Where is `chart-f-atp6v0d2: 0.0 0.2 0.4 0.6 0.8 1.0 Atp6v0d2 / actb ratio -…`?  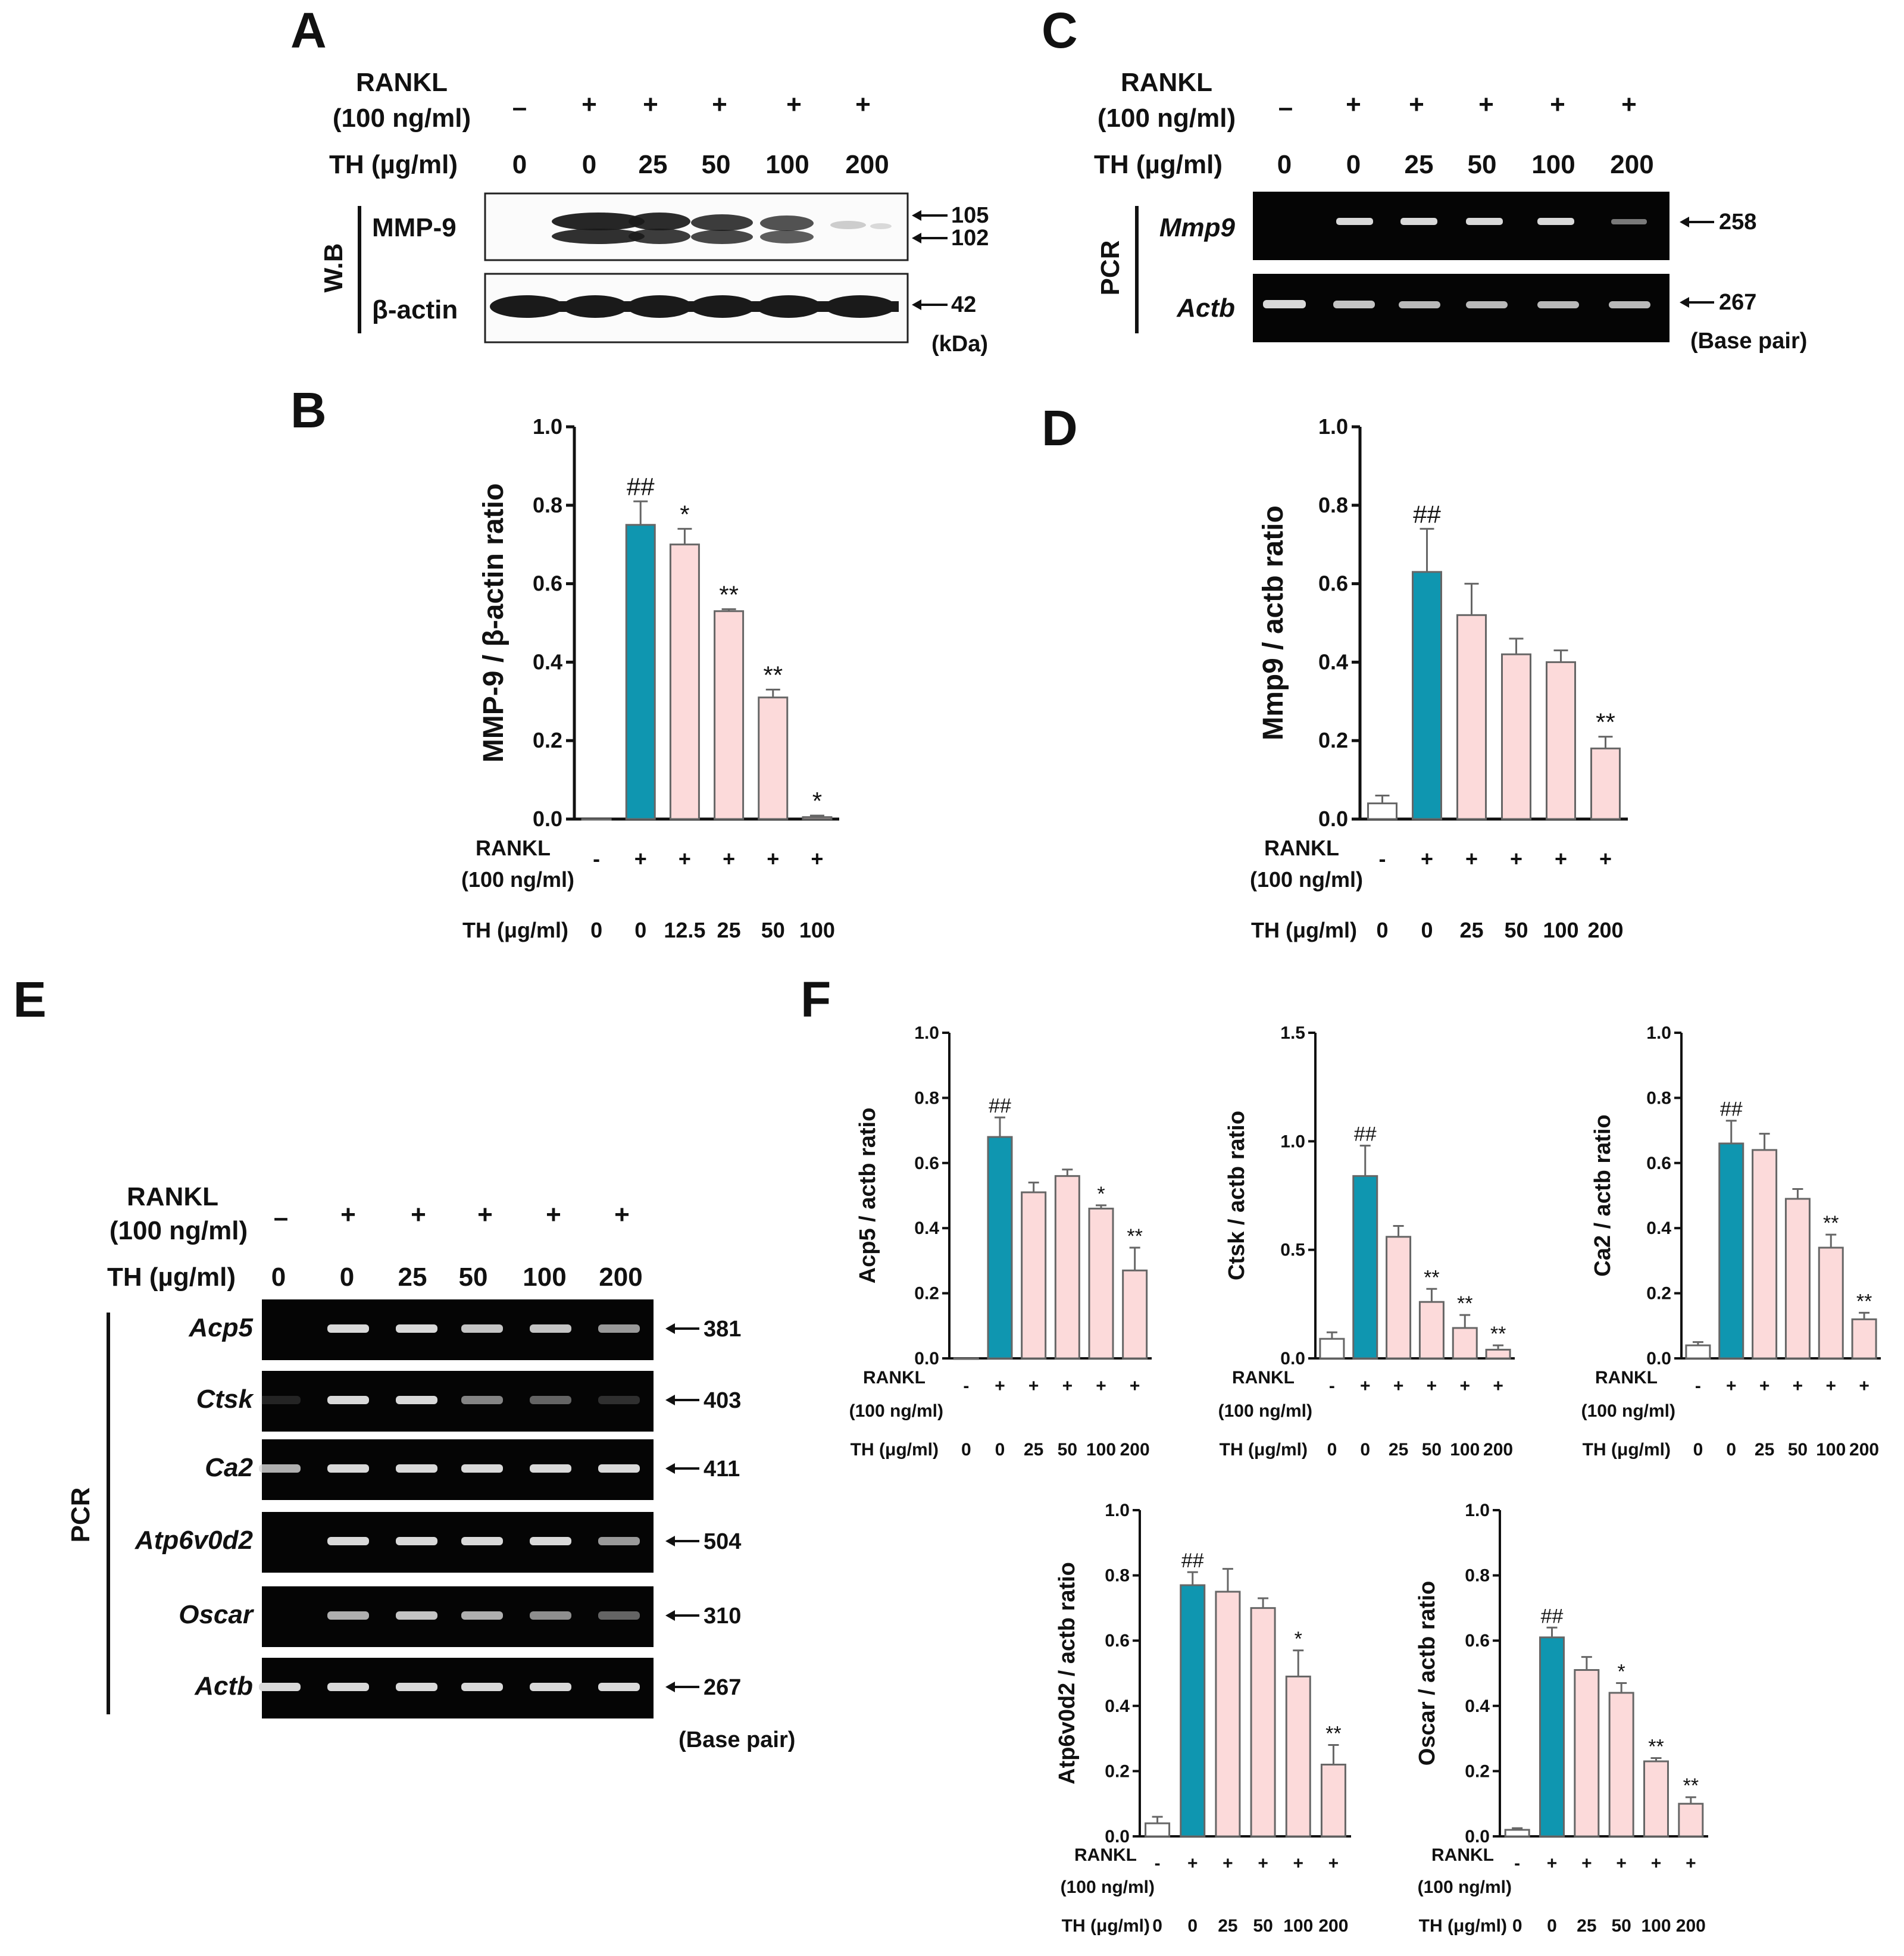 chart-f-atp6v0d2: 0.0 0.2 0.4 0.6 0.8 1.0 Atp6v0d2 / actb ratio -… is located at coordinates (1203, 1718).